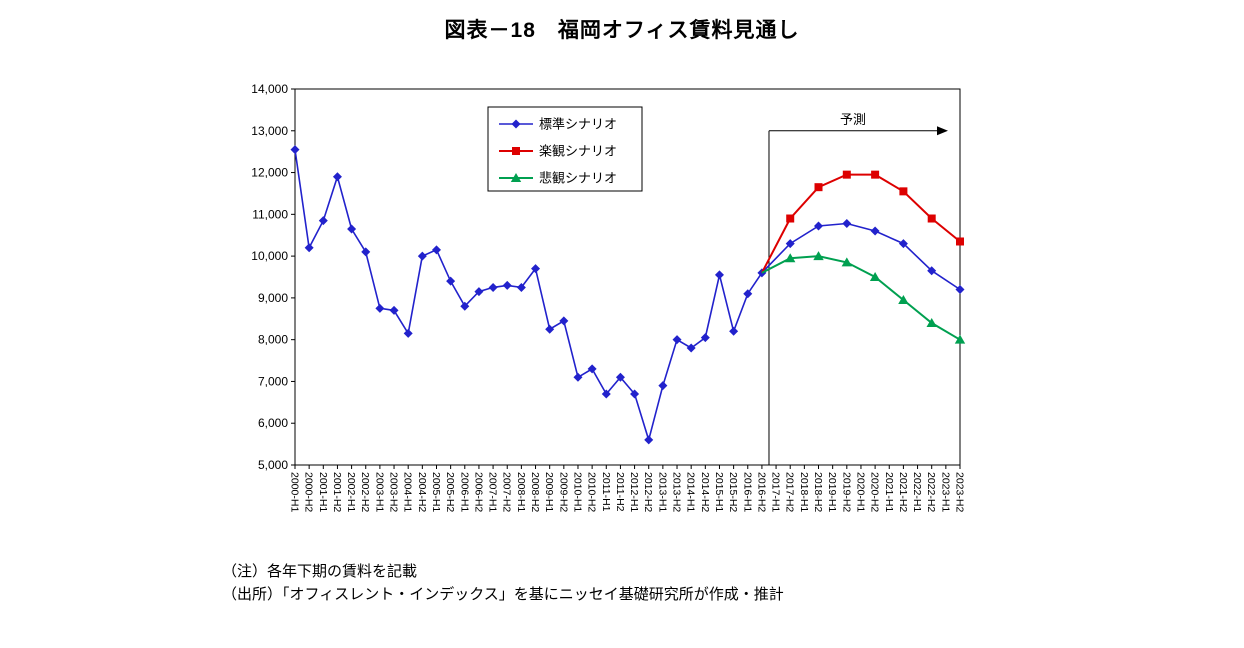 This screenshot has height=648, width=1244. Describe the element at coordinates (563, 492) in the screenshot. I see `svg-text: 2009-H2` at that location.